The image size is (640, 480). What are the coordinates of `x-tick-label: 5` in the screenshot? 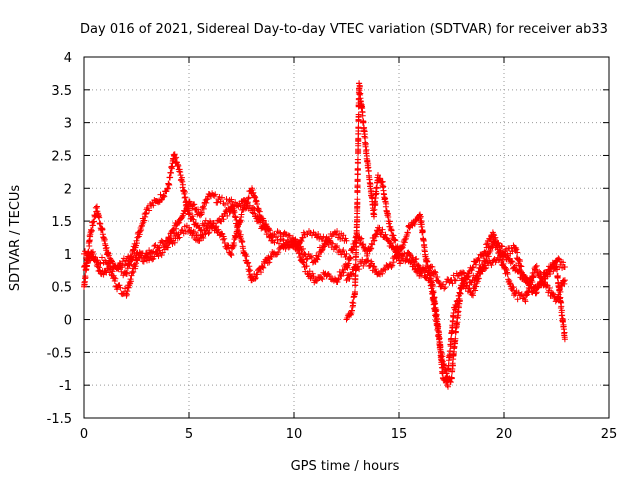 It's located at (189, 434).